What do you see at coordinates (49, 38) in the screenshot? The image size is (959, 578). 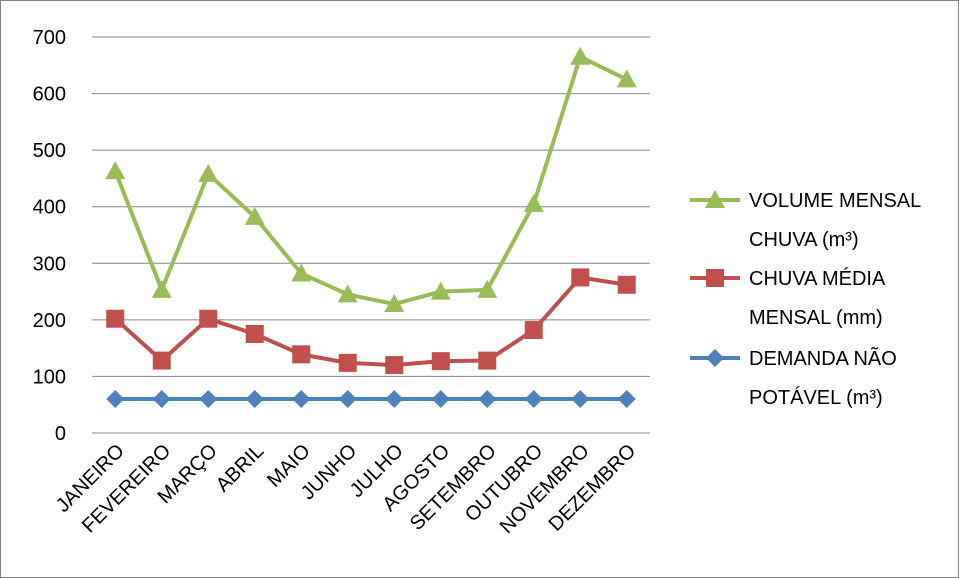 I see `y-tick-label: 700` at bounding box center [49, 38].